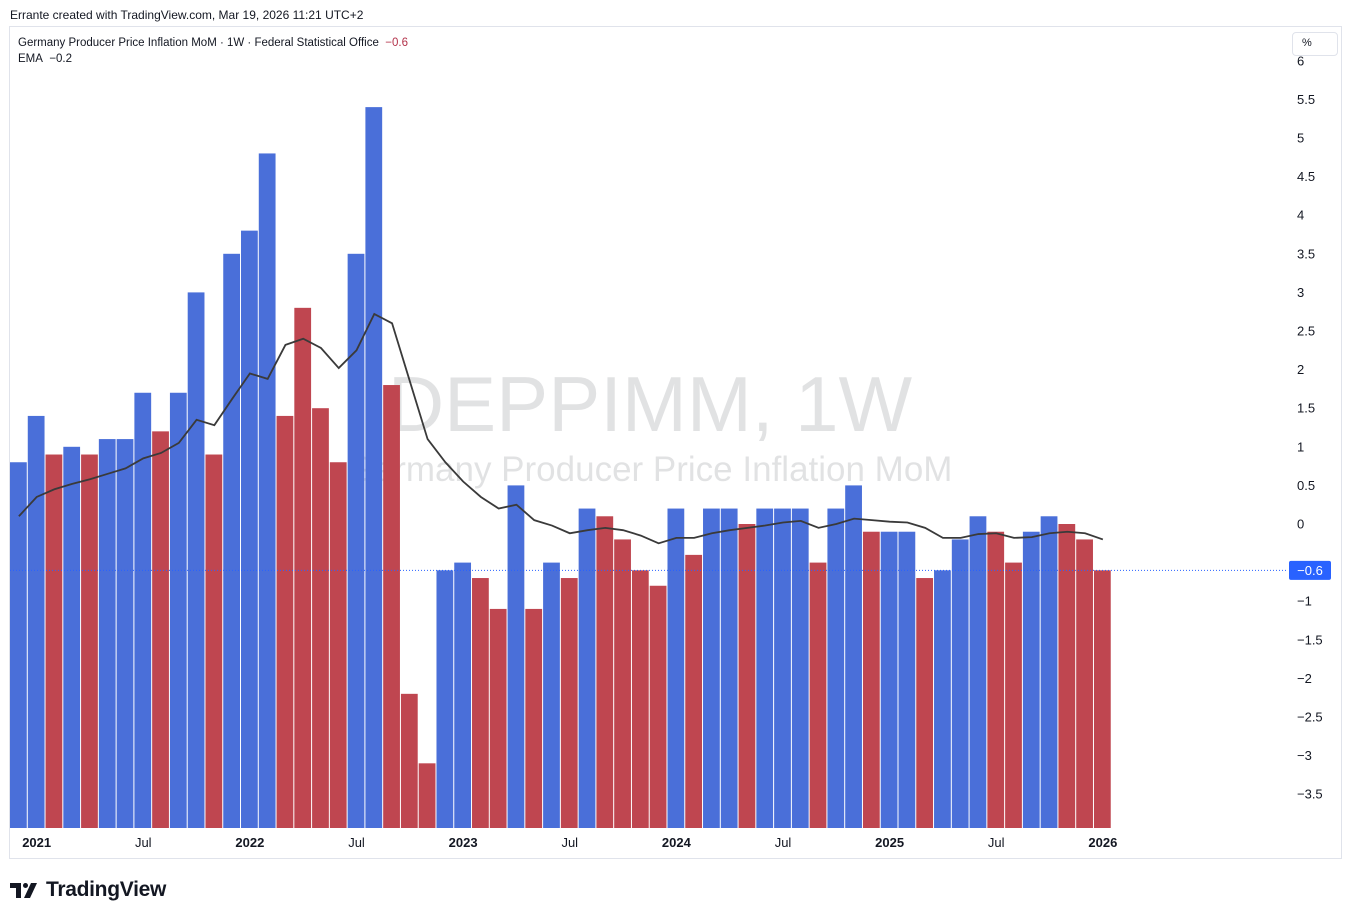  I want to click on last-value-badge-text: −0.6, so click(1310, 570).